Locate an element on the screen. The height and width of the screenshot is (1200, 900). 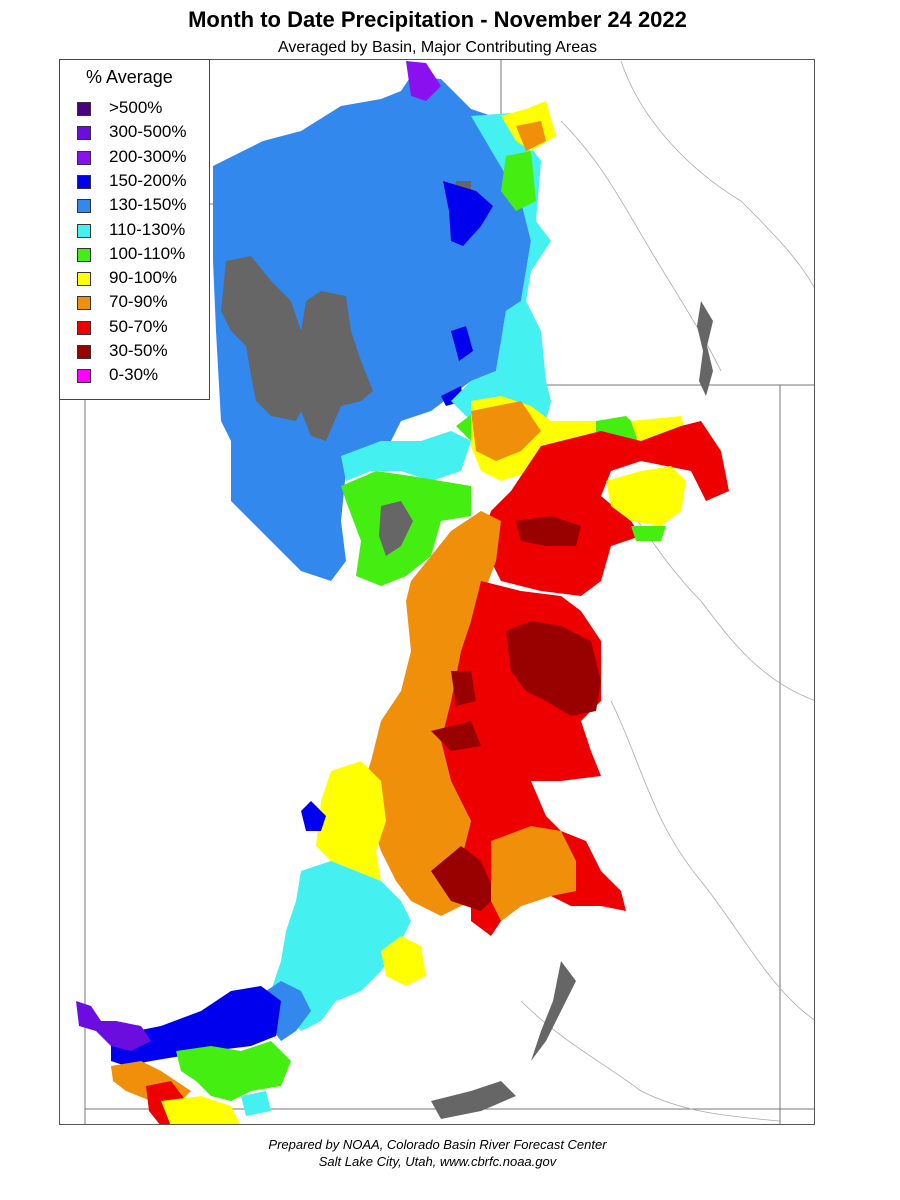
legend-label: 90-100% is located at coordinates (143, 278).